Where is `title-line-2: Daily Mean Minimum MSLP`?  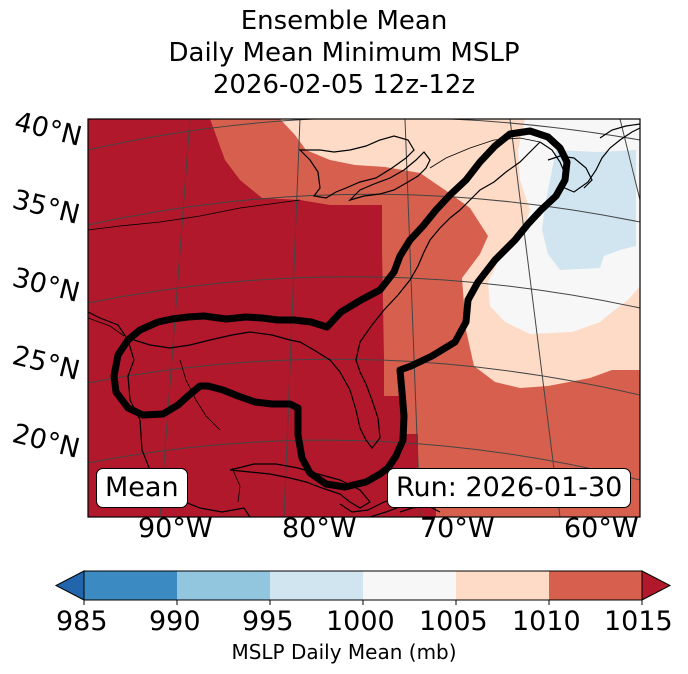
title-line-2: Daily Mean Minimum MSLP is located at coordinates (344, 53).